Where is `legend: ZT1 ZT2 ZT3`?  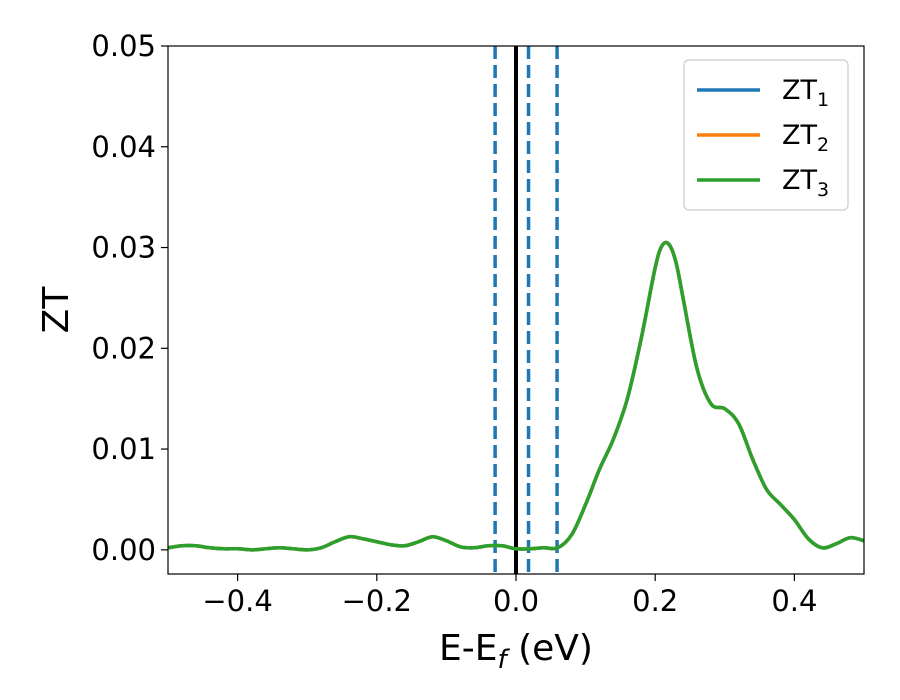 legend: ZT1 ZT2 ZT3 is located at coordinates (766, 135).